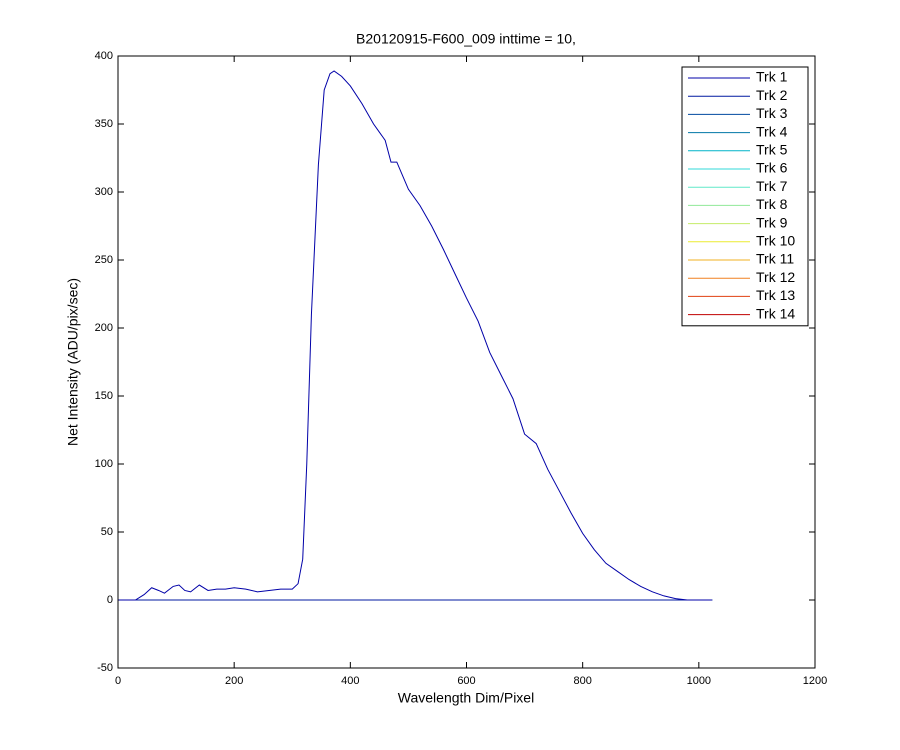  What do you see at coordinates (104, 56) in the screenshot?
I see `y-tick-label: 400` at bounding box center [104, 56].